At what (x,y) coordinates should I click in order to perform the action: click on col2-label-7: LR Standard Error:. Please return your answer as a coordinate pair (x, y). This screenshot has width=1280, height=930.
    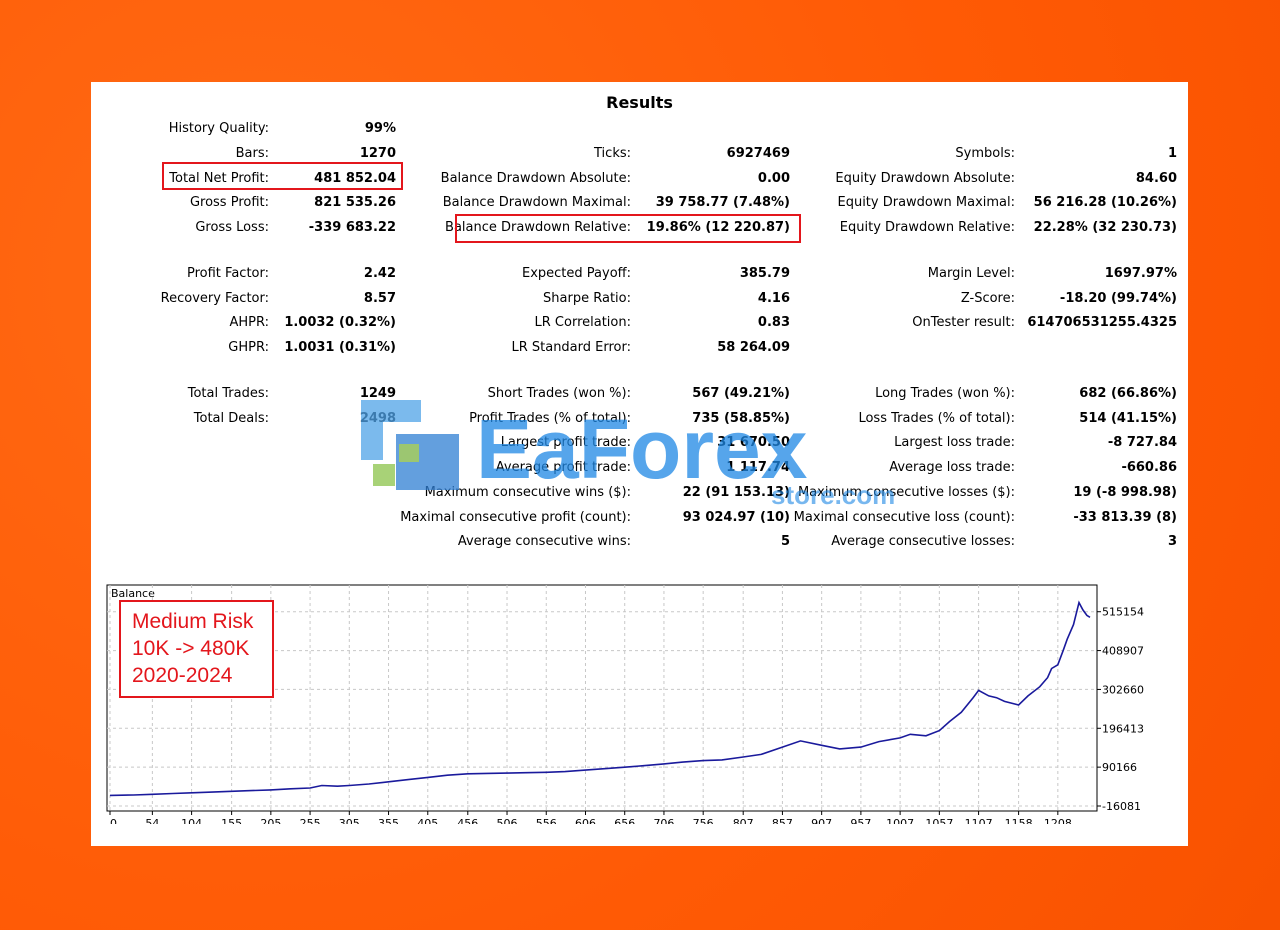
    Looking at the image, I should click on (571, 347).